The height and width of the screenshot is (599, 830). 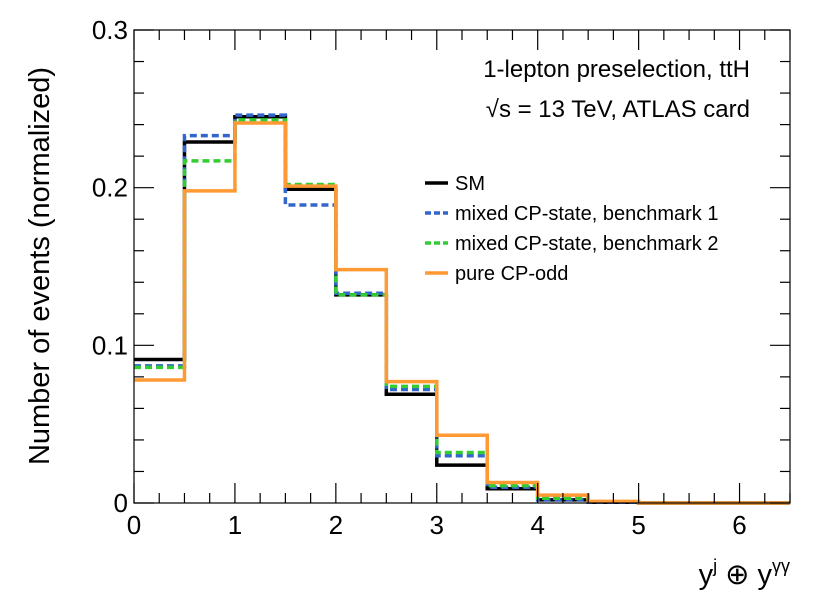 I want to click on annotation-energy: √s = 13 TeV, ATLAS card, so click(x=618, y=109).